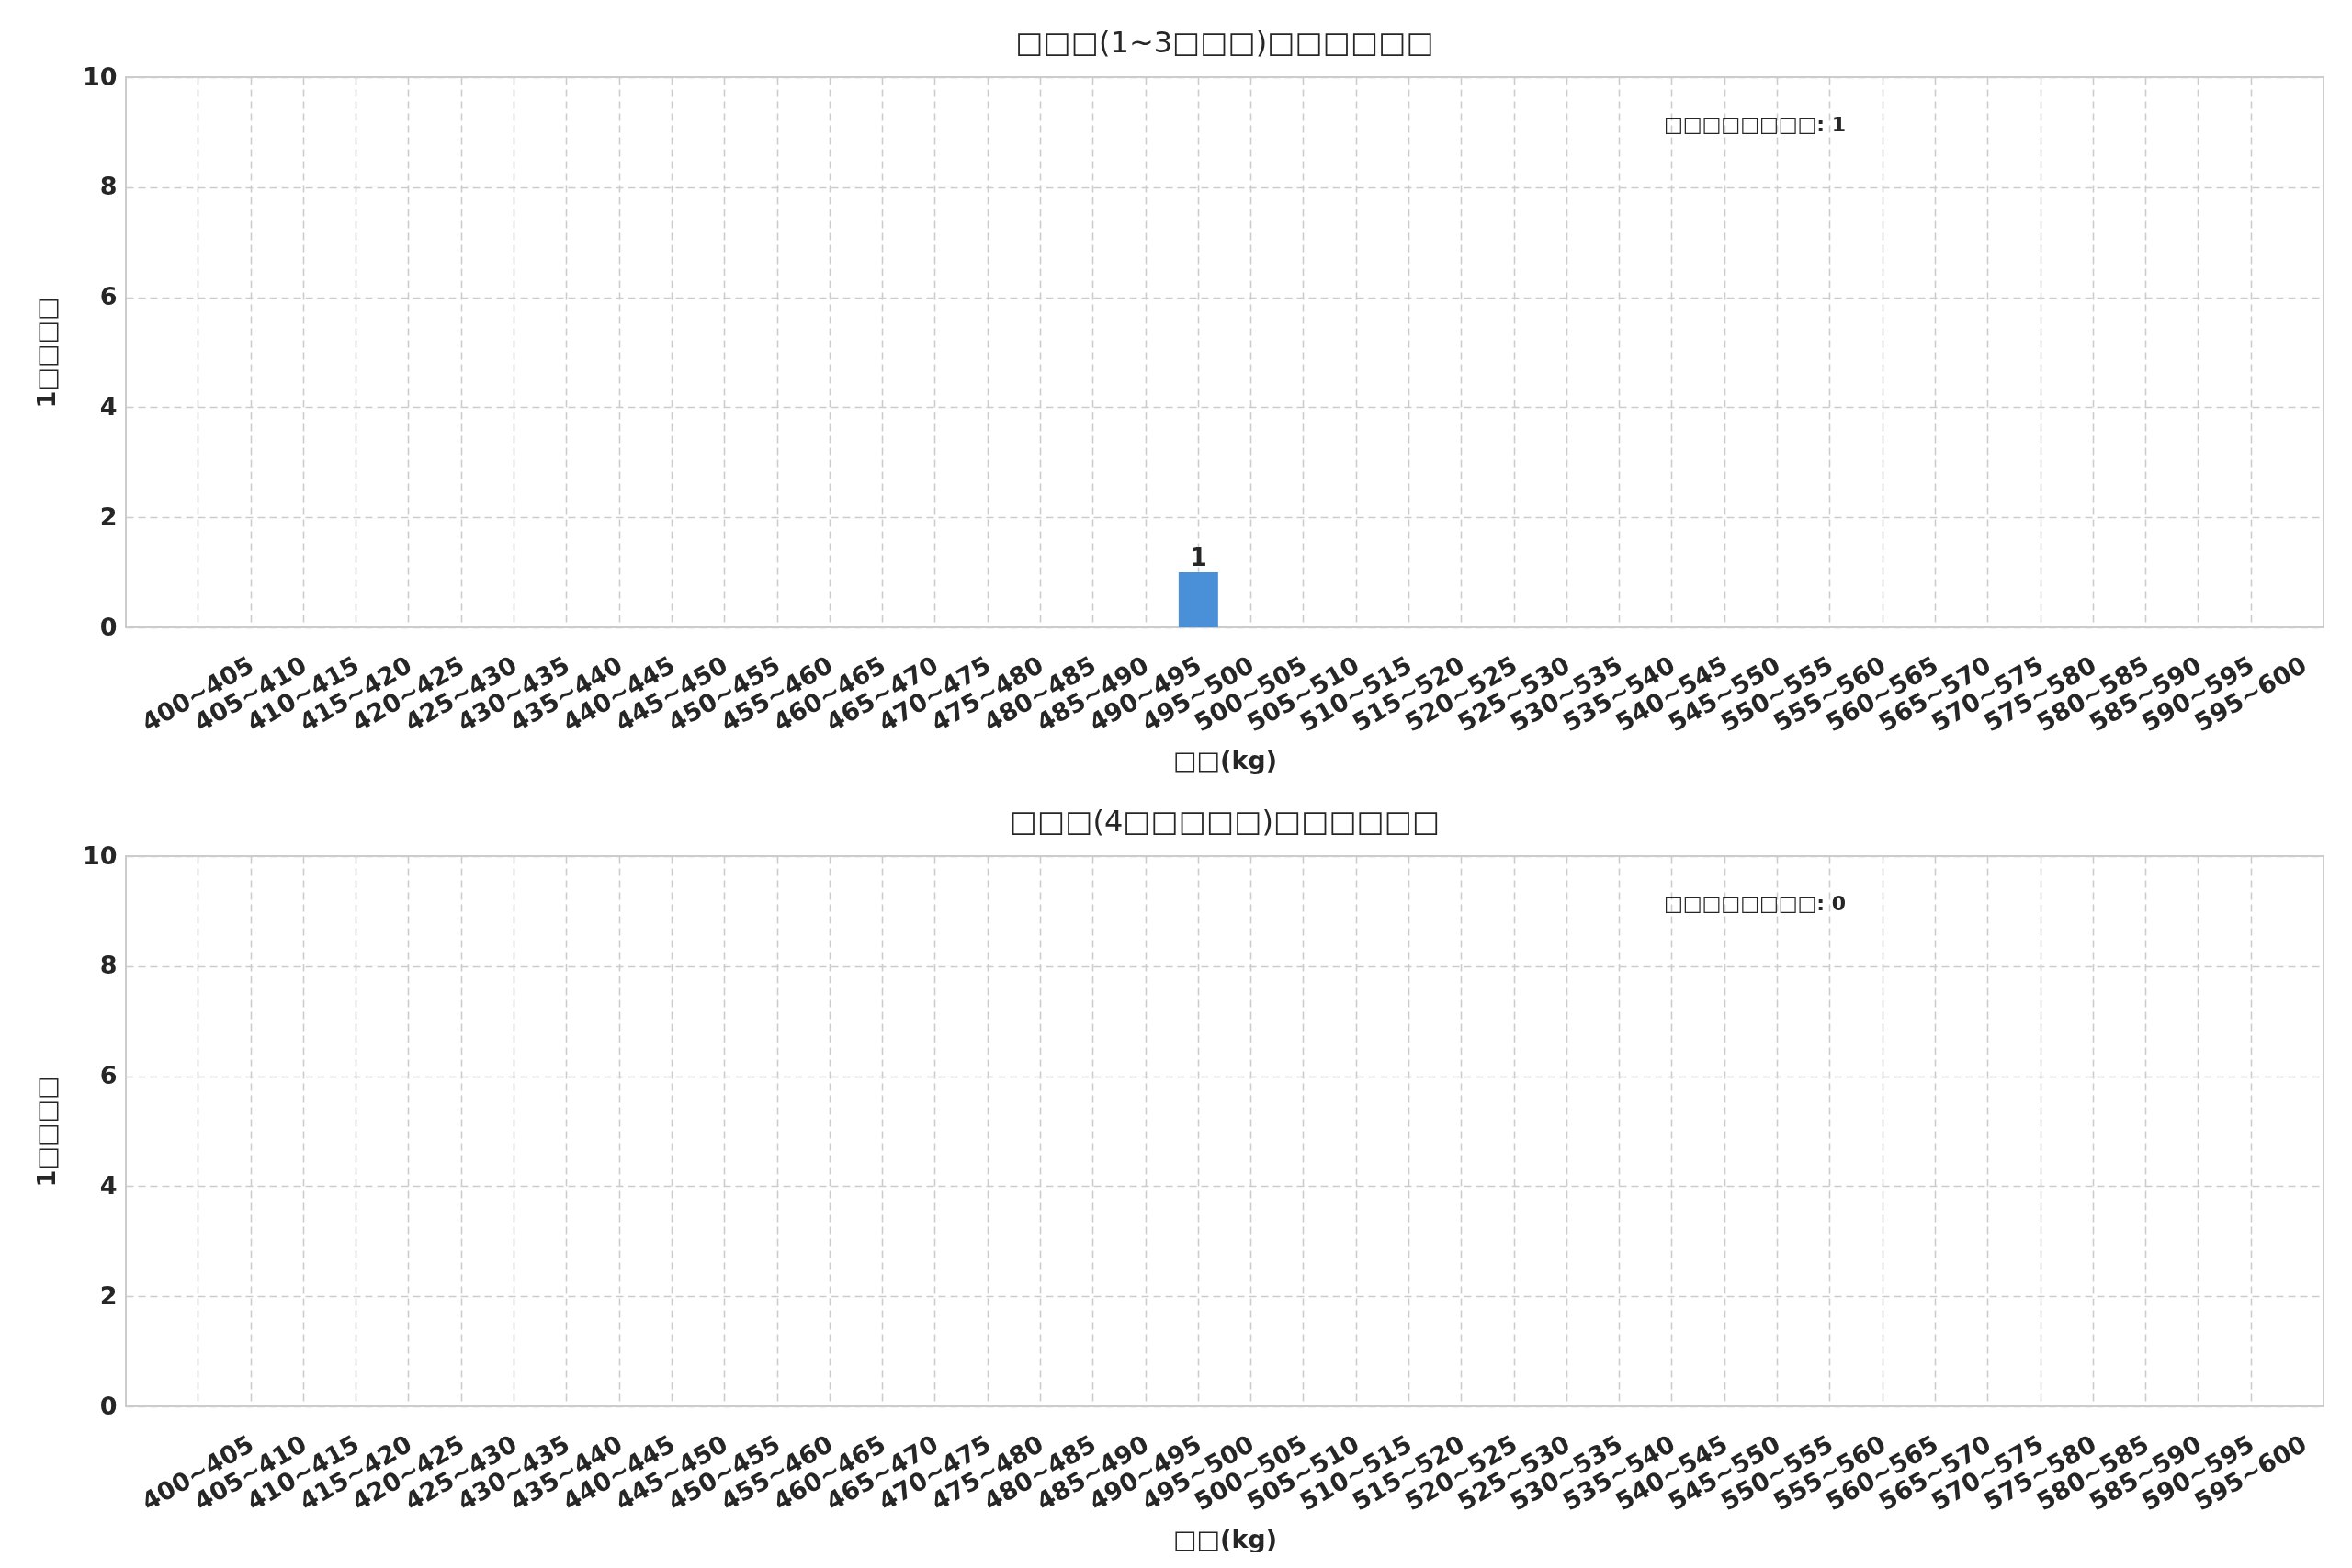 This screenshot has width=2352, height=1568. What do you see at coordinates (1756, 904) in the screenshot?
I see `annotation: □□□□□□□□: 0` at bounding box center [1756, 904].